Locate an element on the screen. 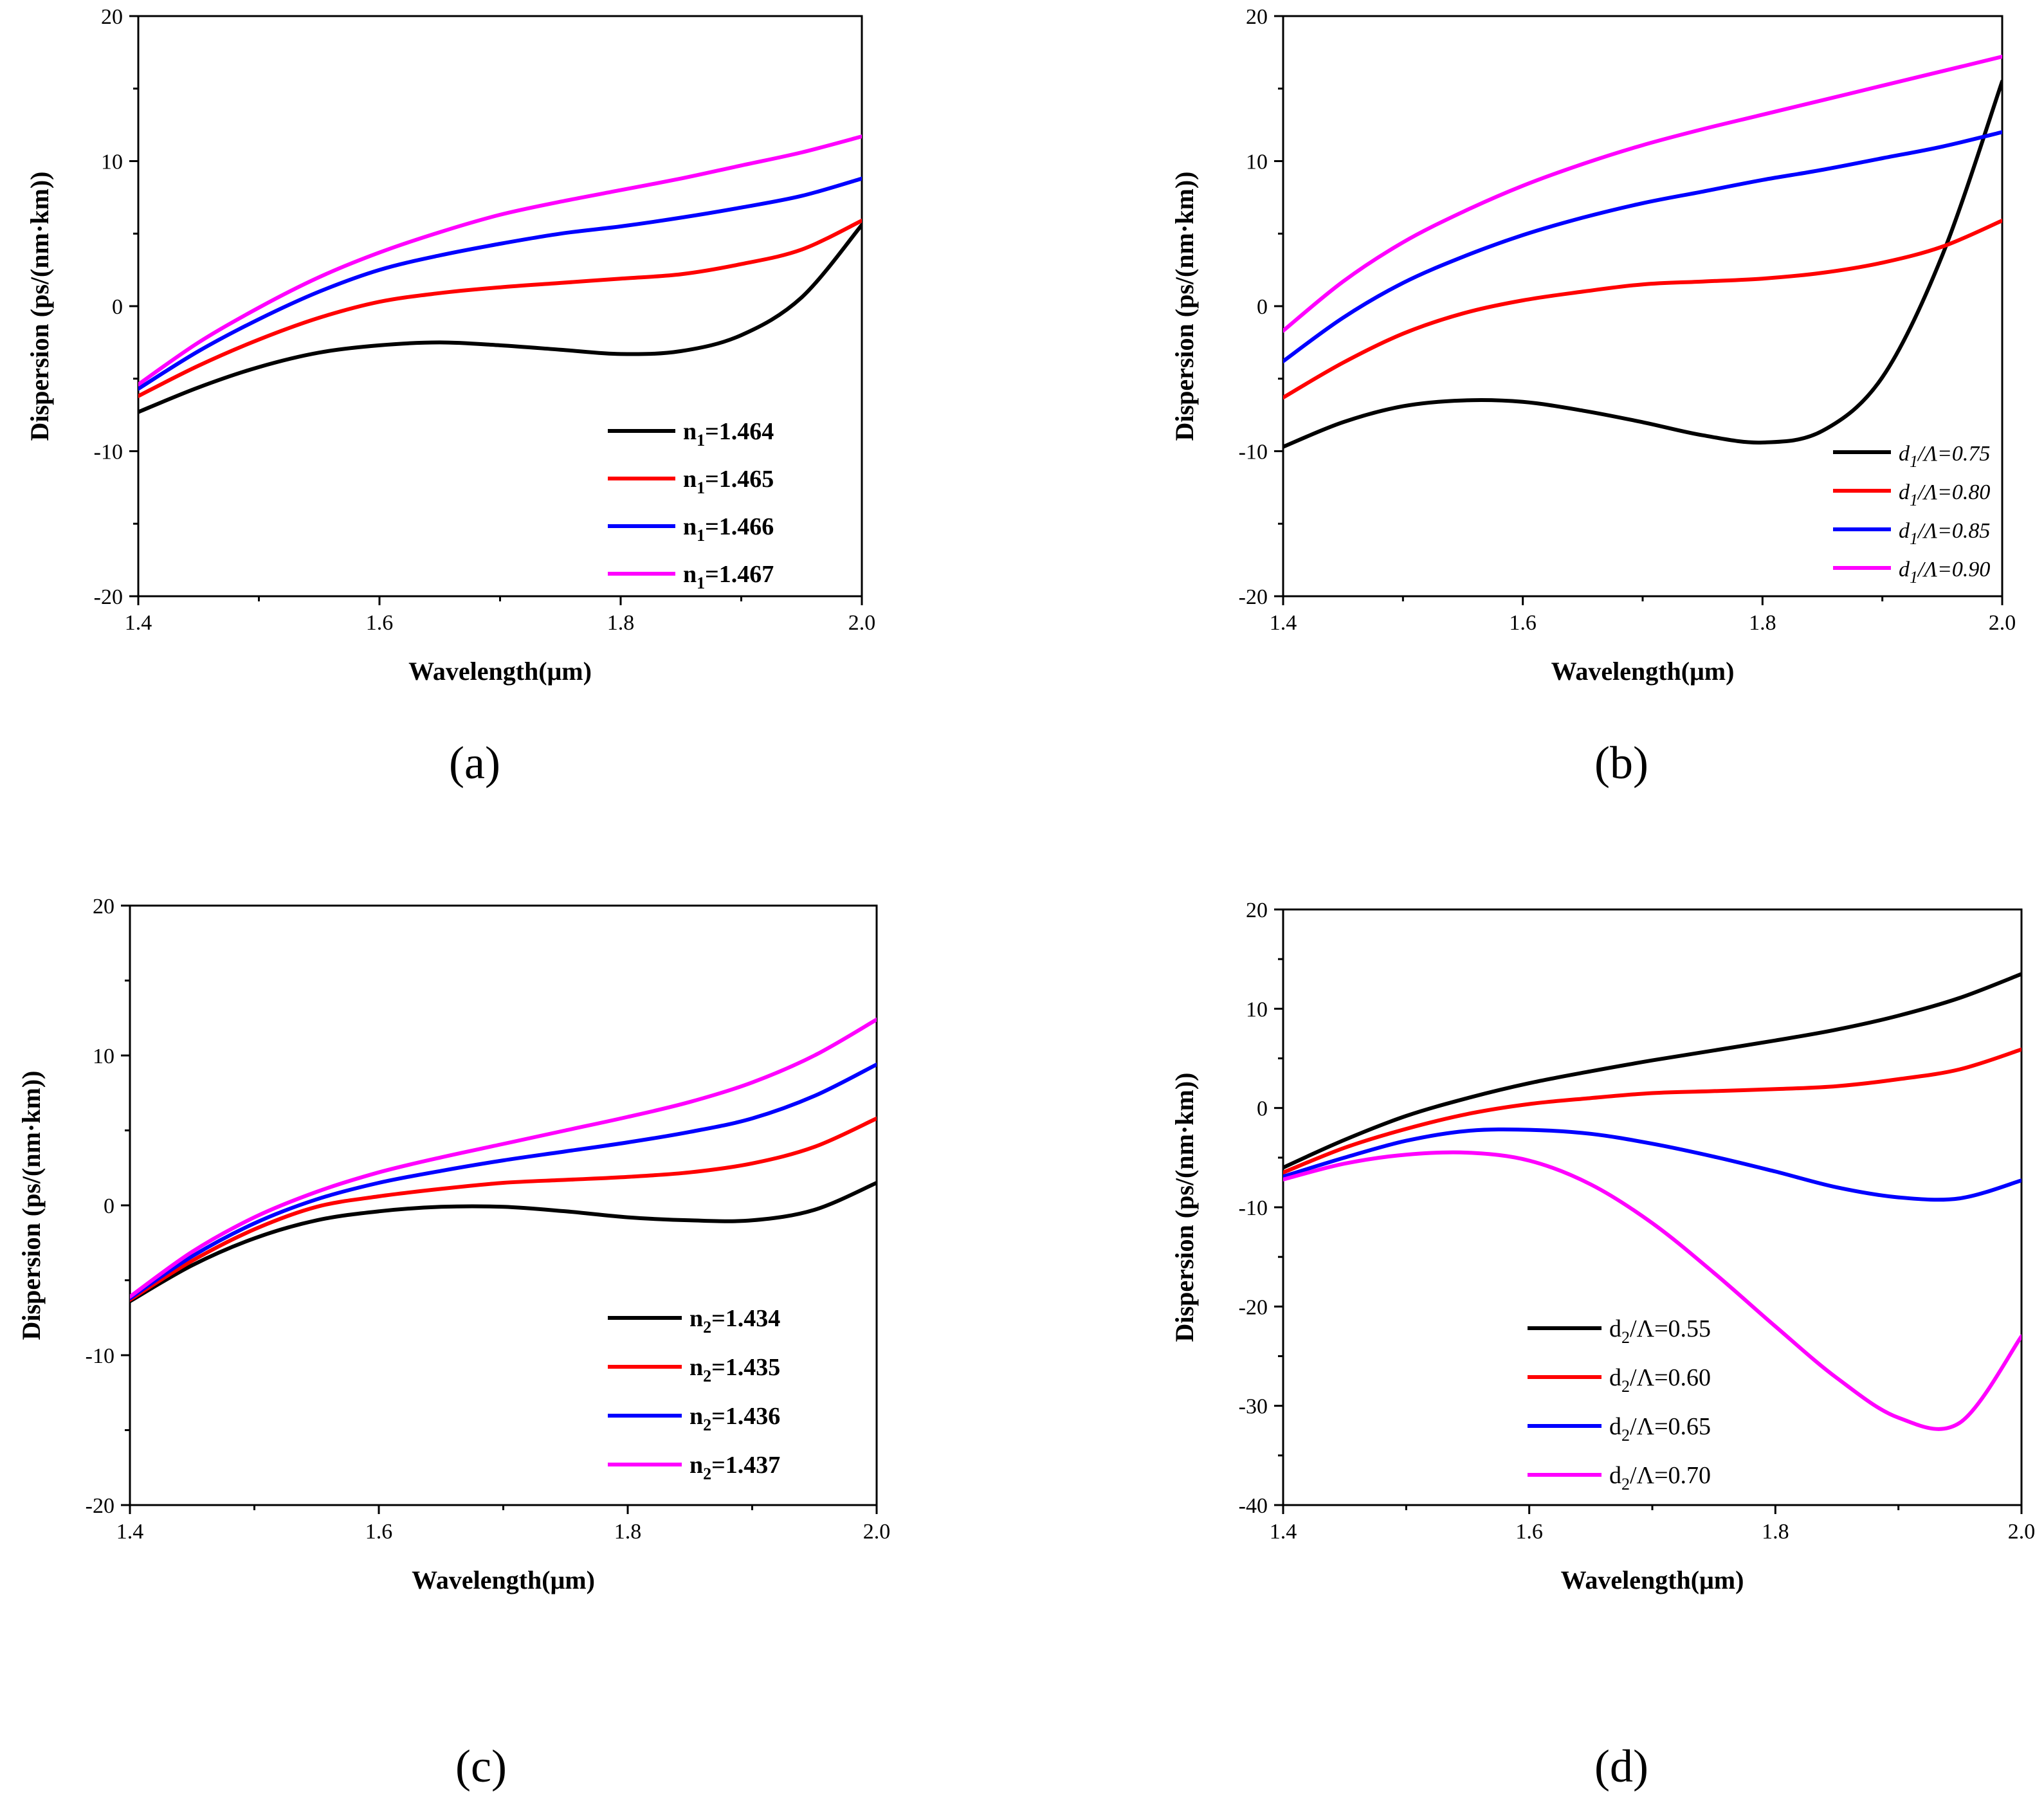  legend-label-2: n1=1.465 is located at coordinates (728, 481).